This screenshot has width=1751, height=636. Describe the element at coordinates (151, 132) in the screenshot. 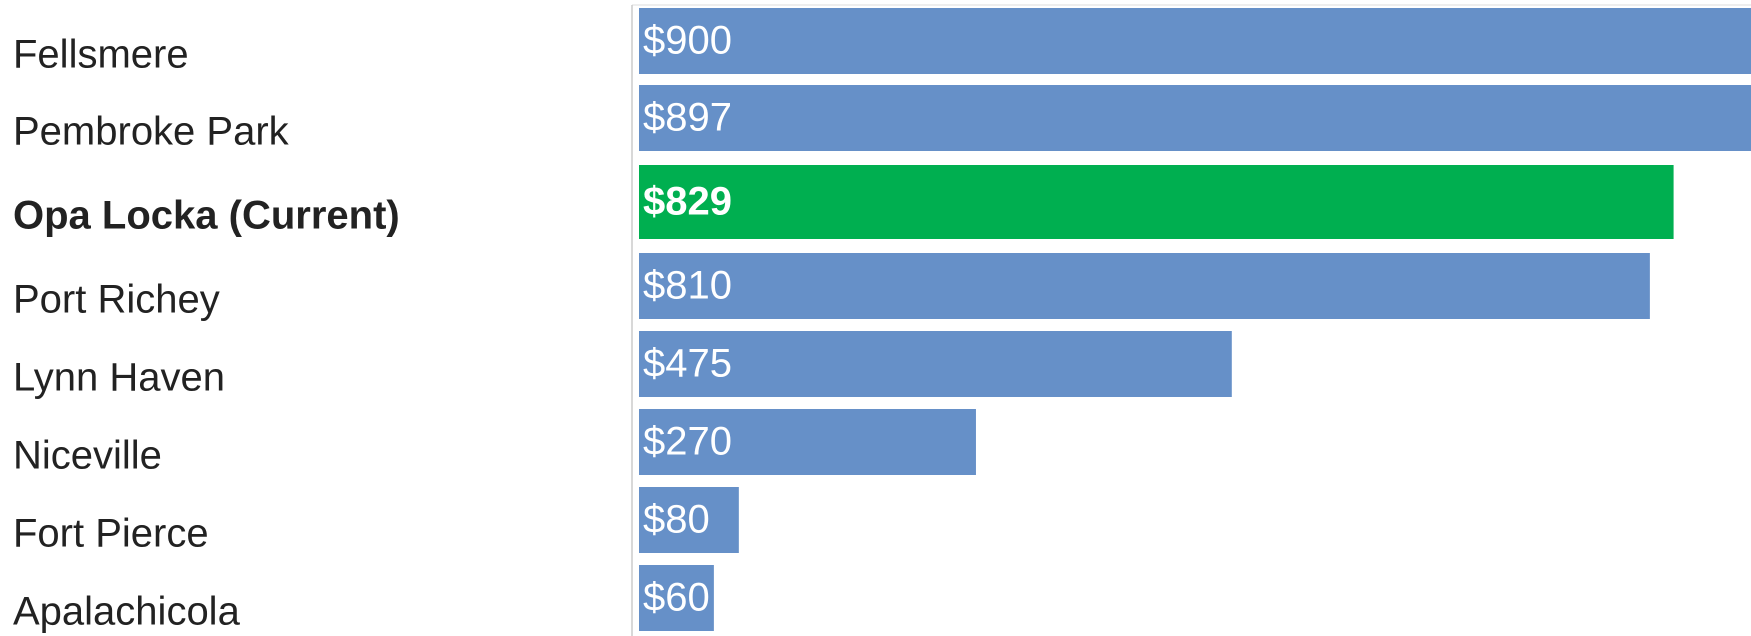

I see `category-label: Pembroke Park` at that location.